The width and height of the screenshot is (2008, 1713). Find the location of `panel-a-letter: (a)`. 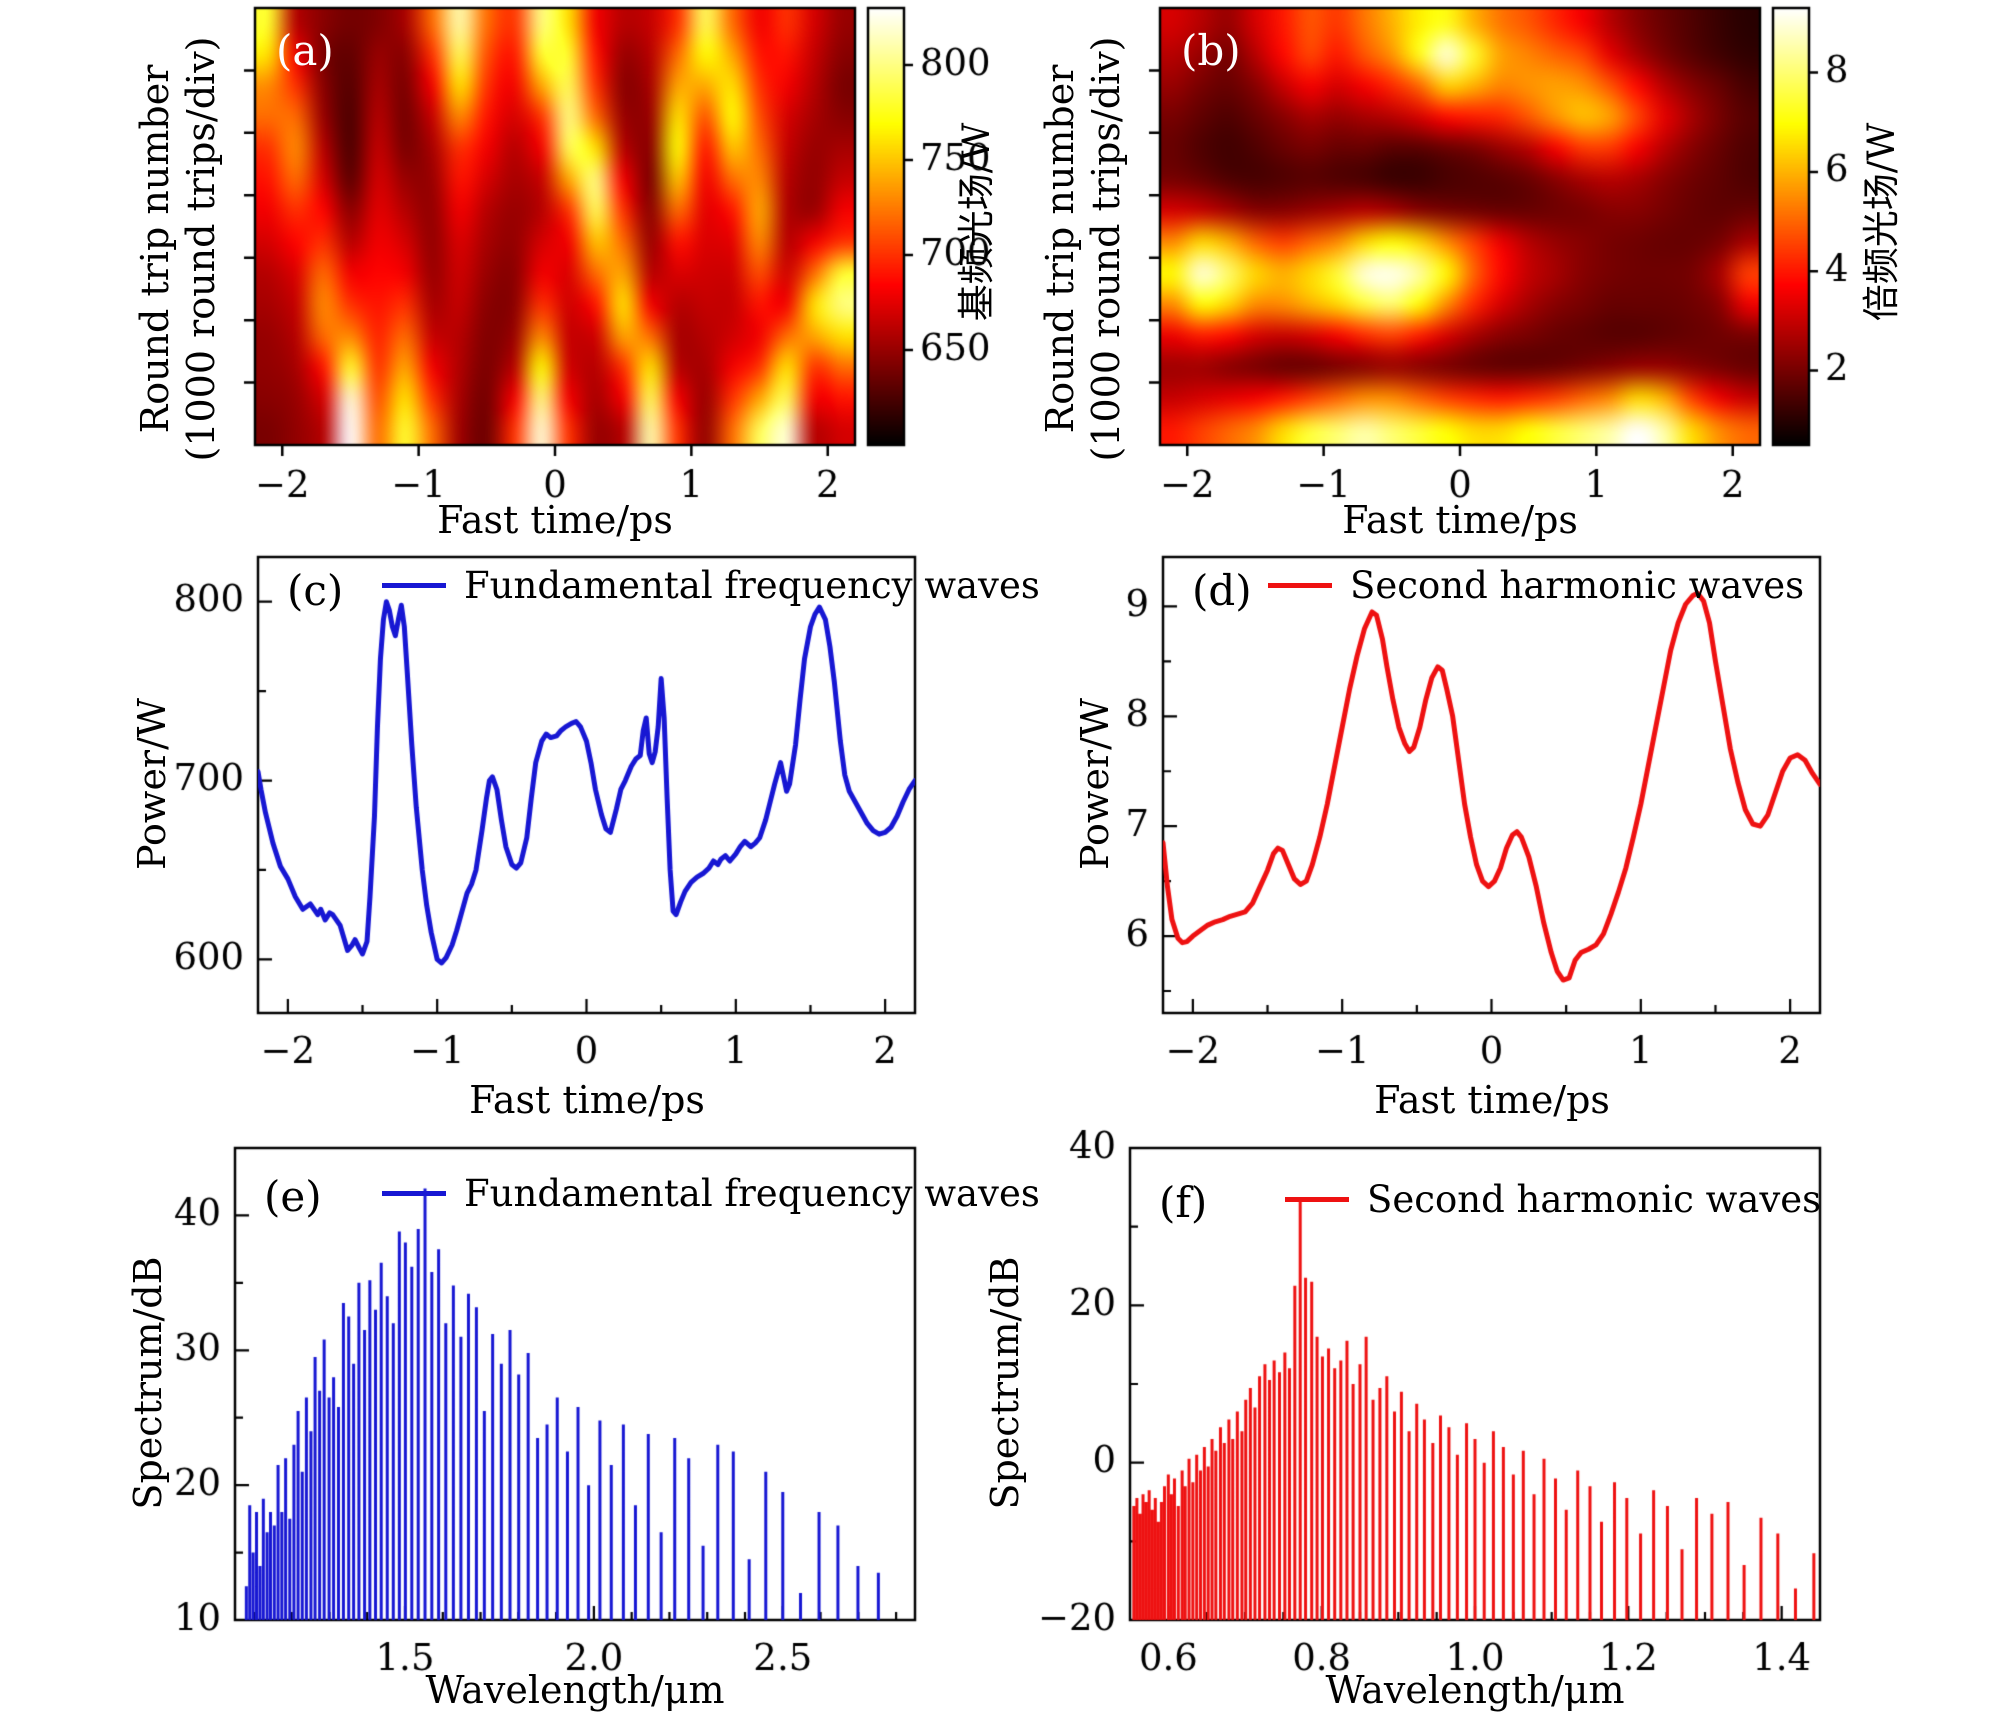

panel-a-letter: (a) is located at coordinates (305, 50).